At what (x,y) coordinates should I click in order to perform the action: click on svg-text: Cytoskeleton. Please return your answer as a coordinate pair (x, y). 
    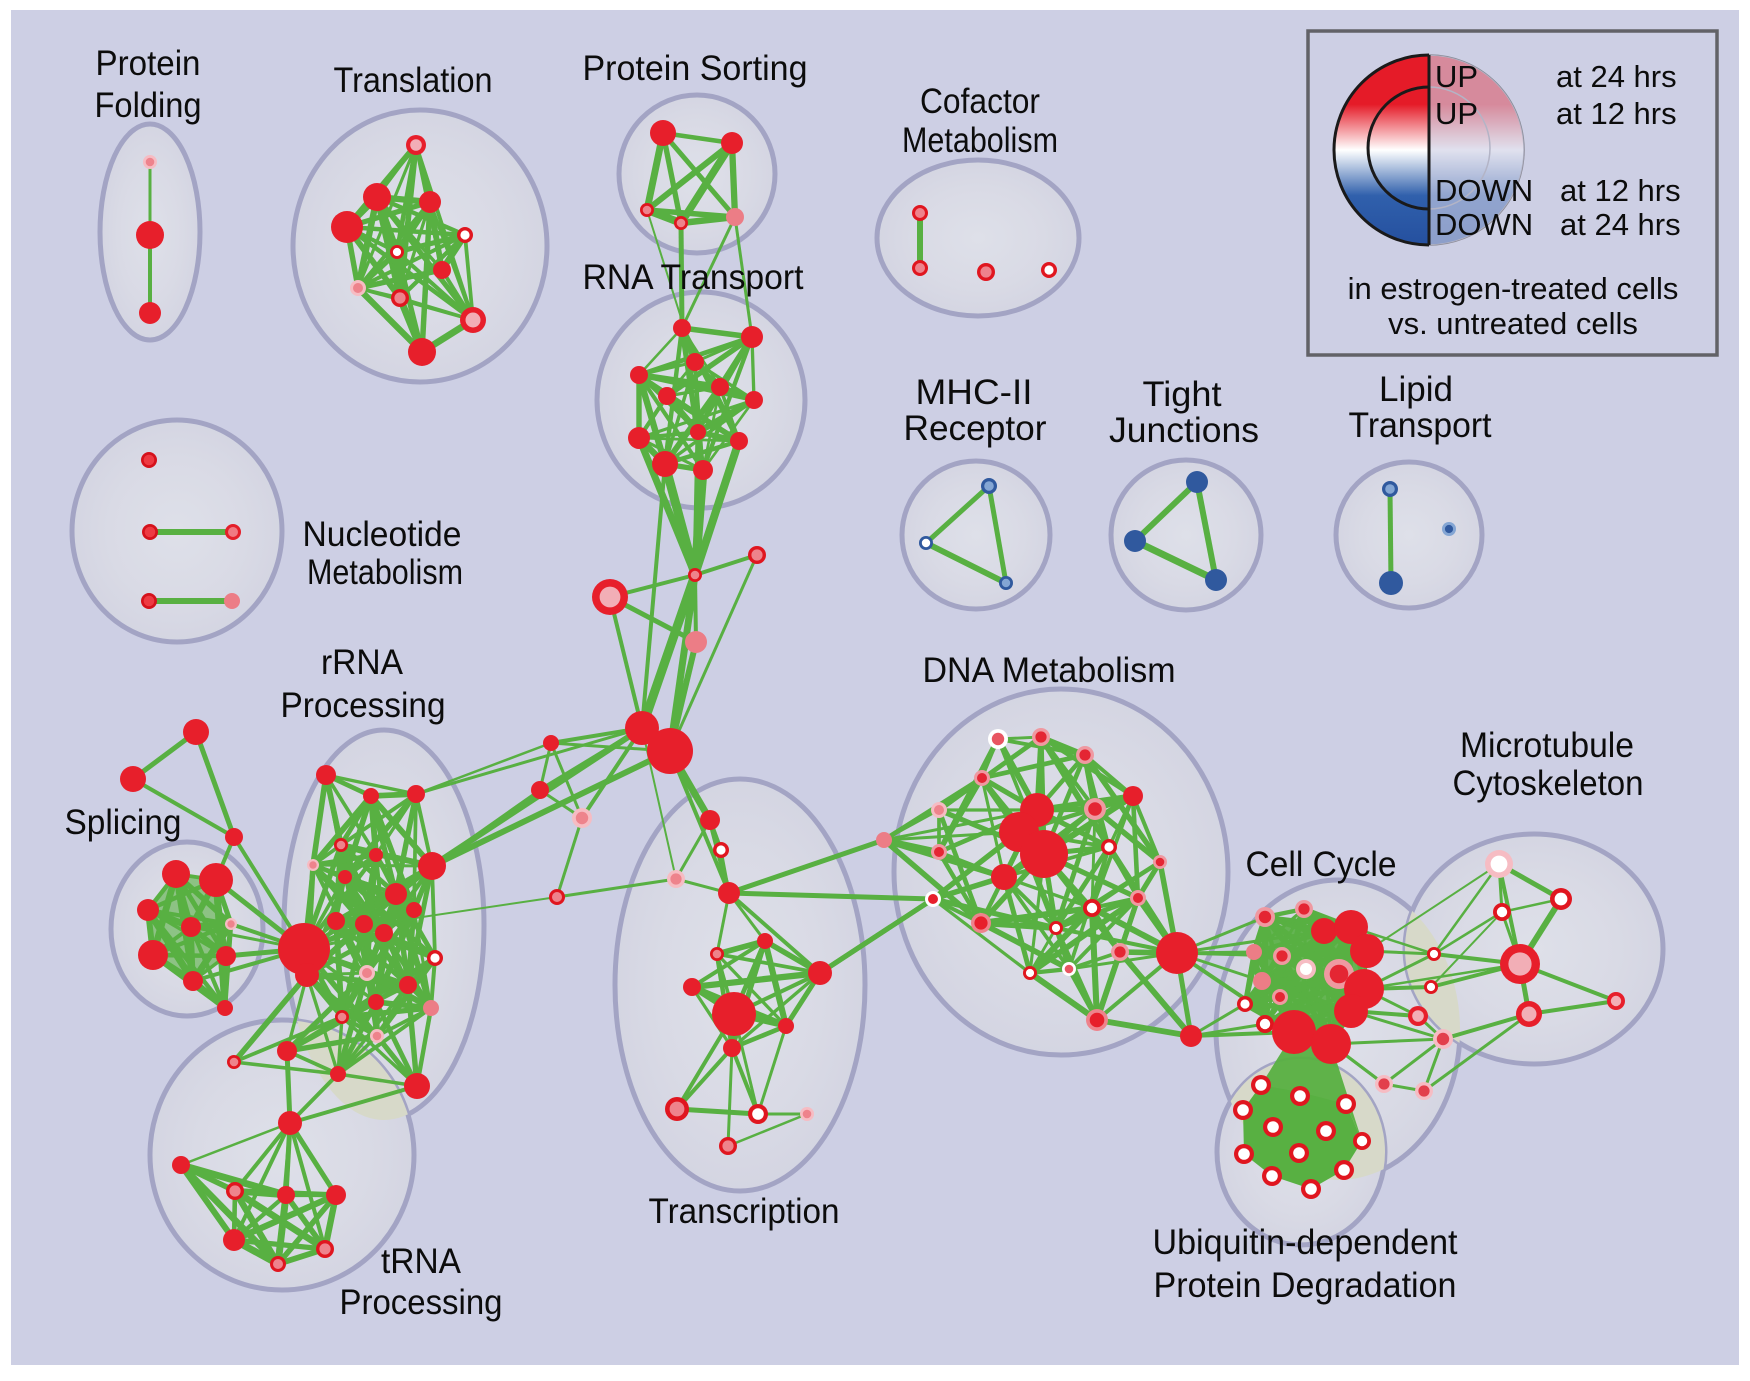
    Looking at the image, I should click on (1548, 783).